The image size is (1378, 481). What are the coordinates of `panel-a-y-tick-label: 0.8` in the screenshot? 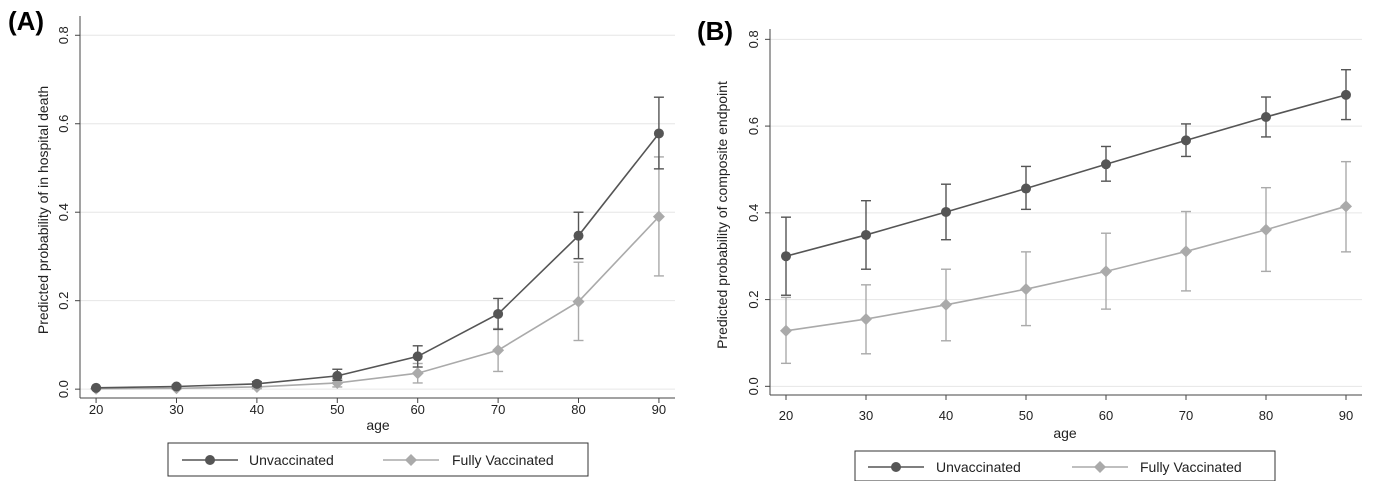 It's located at (63, 35).